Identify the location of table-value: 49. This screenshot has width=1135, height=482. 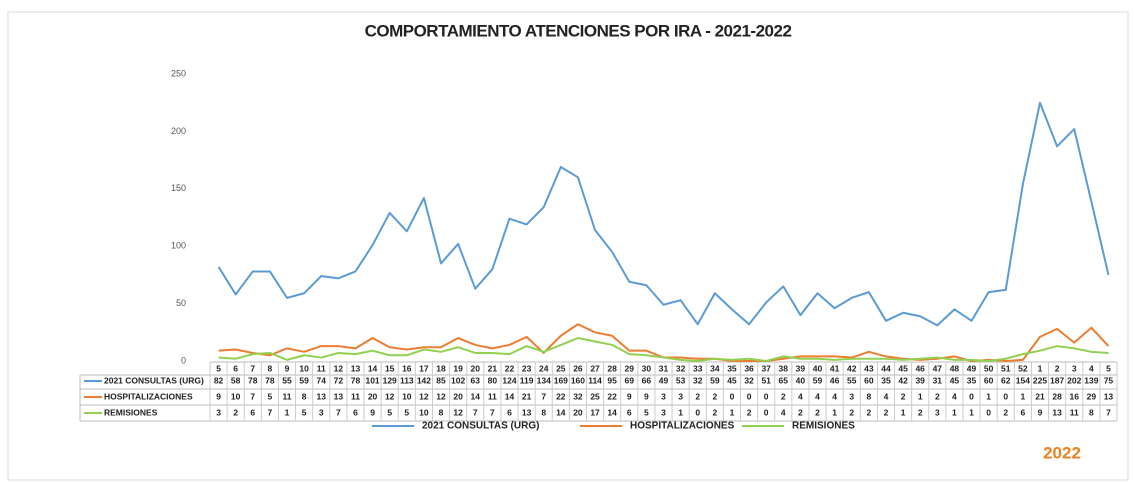
(664, 380).